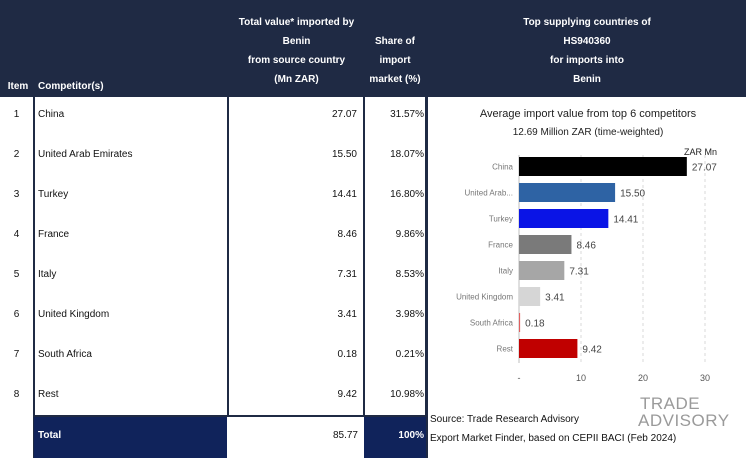 This screenshot has height=458, width=746. I want to click on row-value: 9.42, so click(347, 394).